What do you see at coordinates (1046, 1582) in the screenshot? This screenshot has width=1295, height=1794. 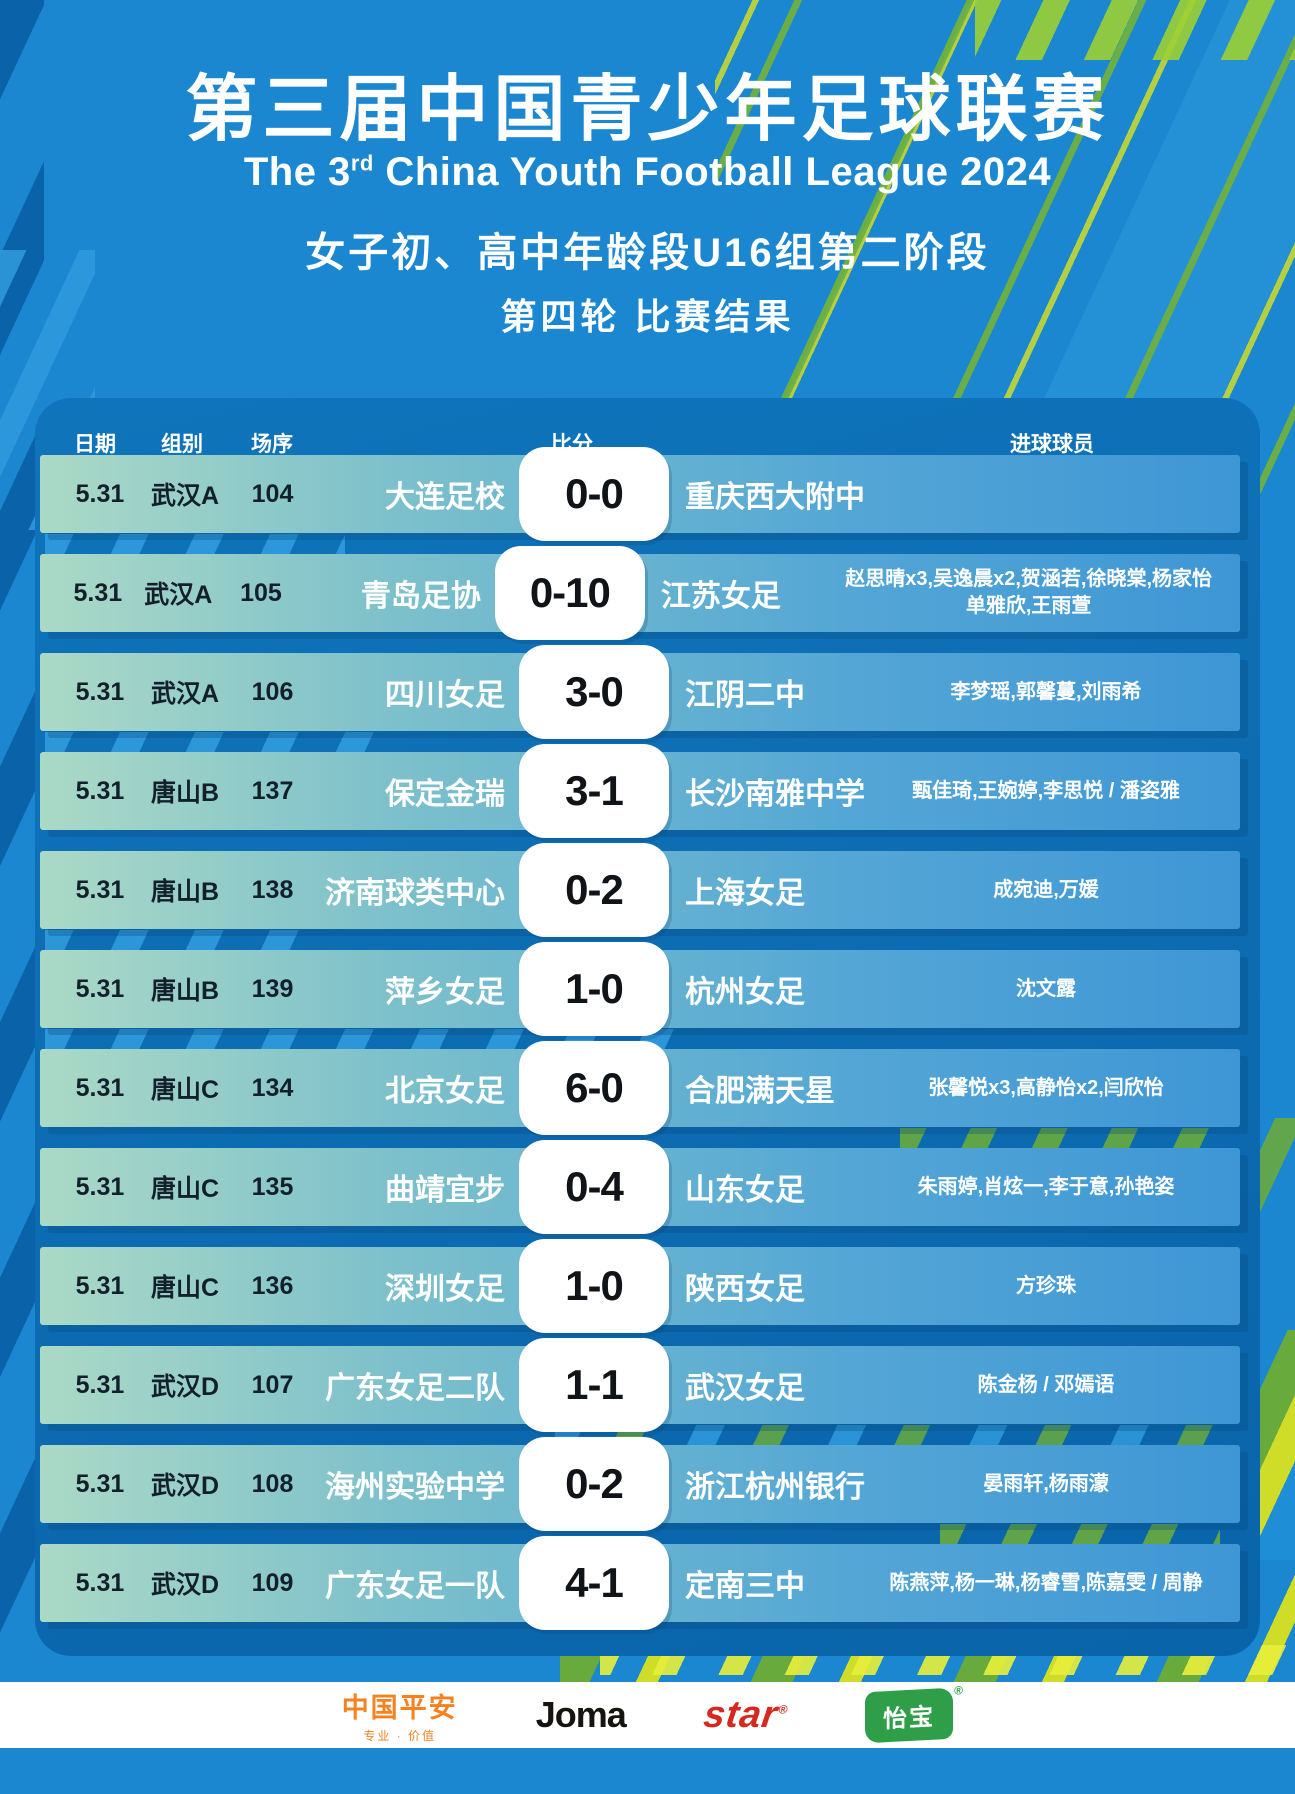 I see `goal-scorers-line1: 陈燕萍,杨一琳,杨睿雪,陈嘉雯 / 周静` at bounding box center [1046, 1582].